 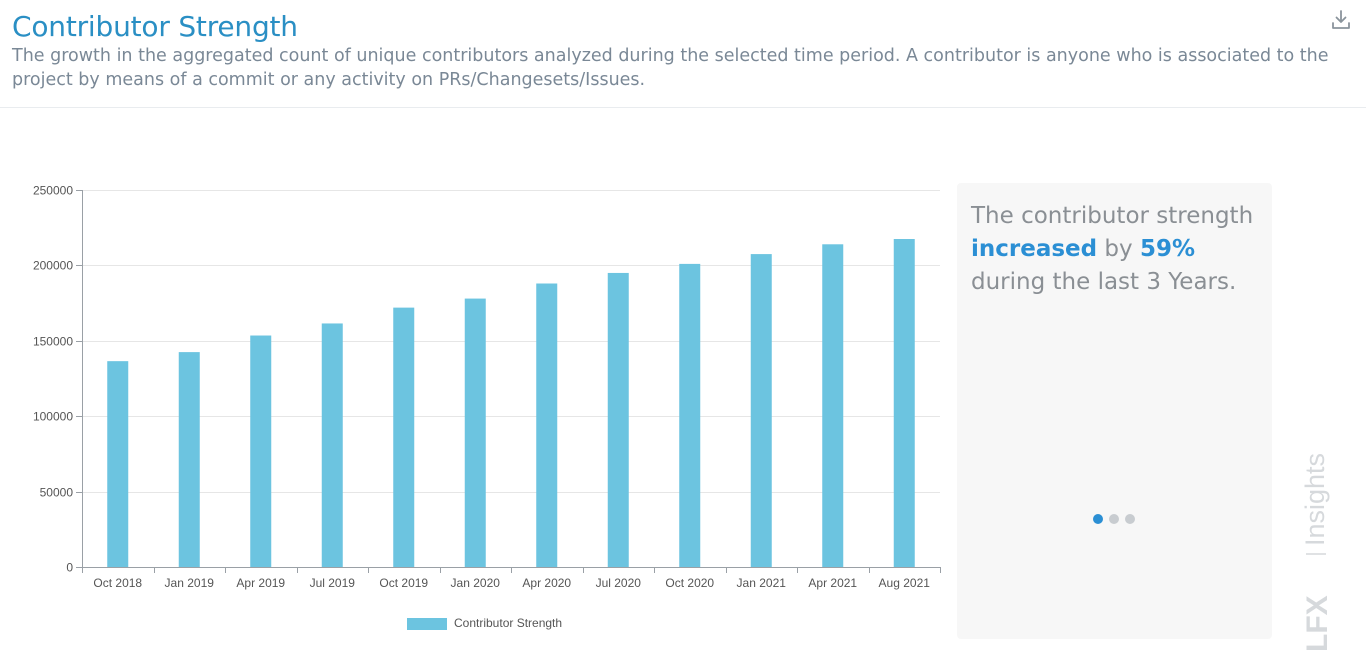 I want to click on x-tick-label: Jul 2020, so click(x=619, y=583).